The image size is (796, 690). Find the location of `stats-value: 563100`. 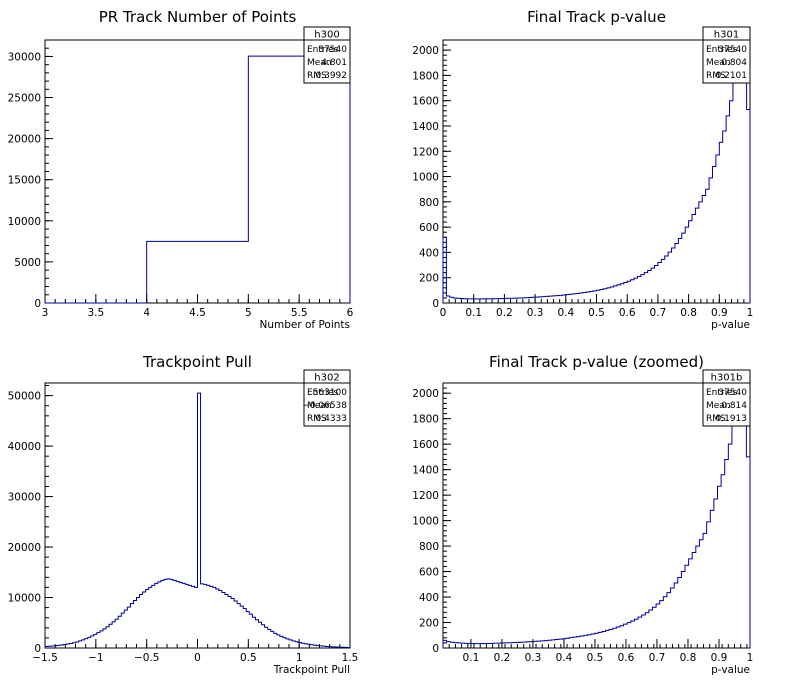

stats-value: 563100 is located at coordinates (330, 393).